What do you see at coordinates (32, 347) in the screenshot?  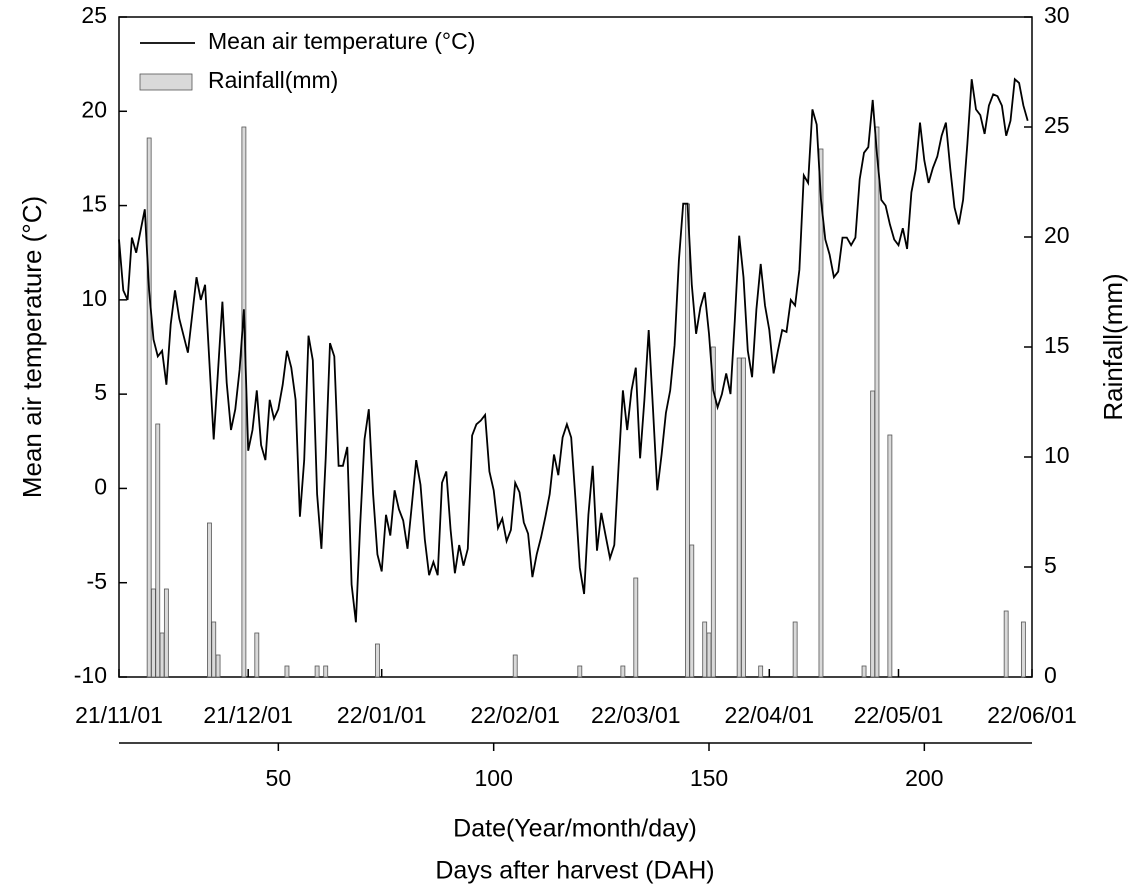 I see `y-axis-title: Mean air temperature (°C)` at bounding box center [32, 347].